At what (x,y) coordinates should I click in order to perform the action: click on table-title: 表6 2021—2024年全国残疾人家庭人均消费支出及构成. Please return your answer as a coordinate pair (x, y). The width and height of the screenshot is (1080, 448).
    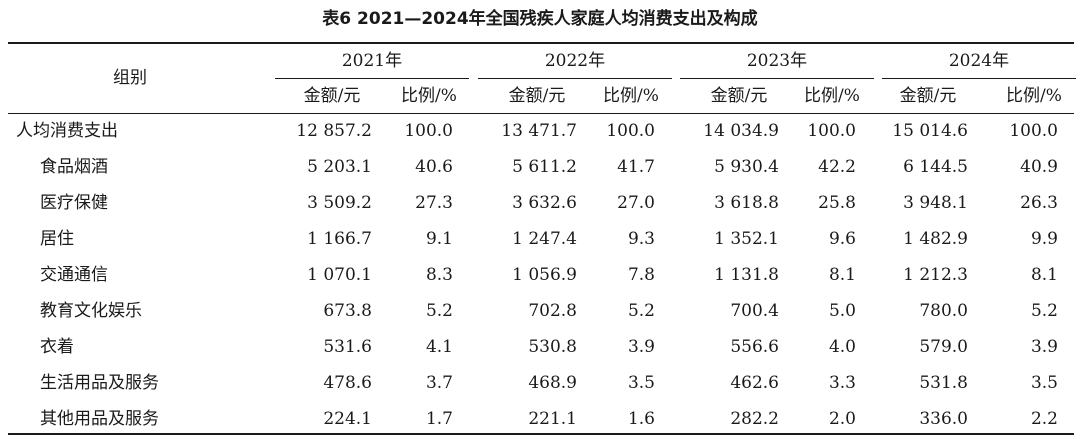
    Looking at the image, I should click on (540, 19).